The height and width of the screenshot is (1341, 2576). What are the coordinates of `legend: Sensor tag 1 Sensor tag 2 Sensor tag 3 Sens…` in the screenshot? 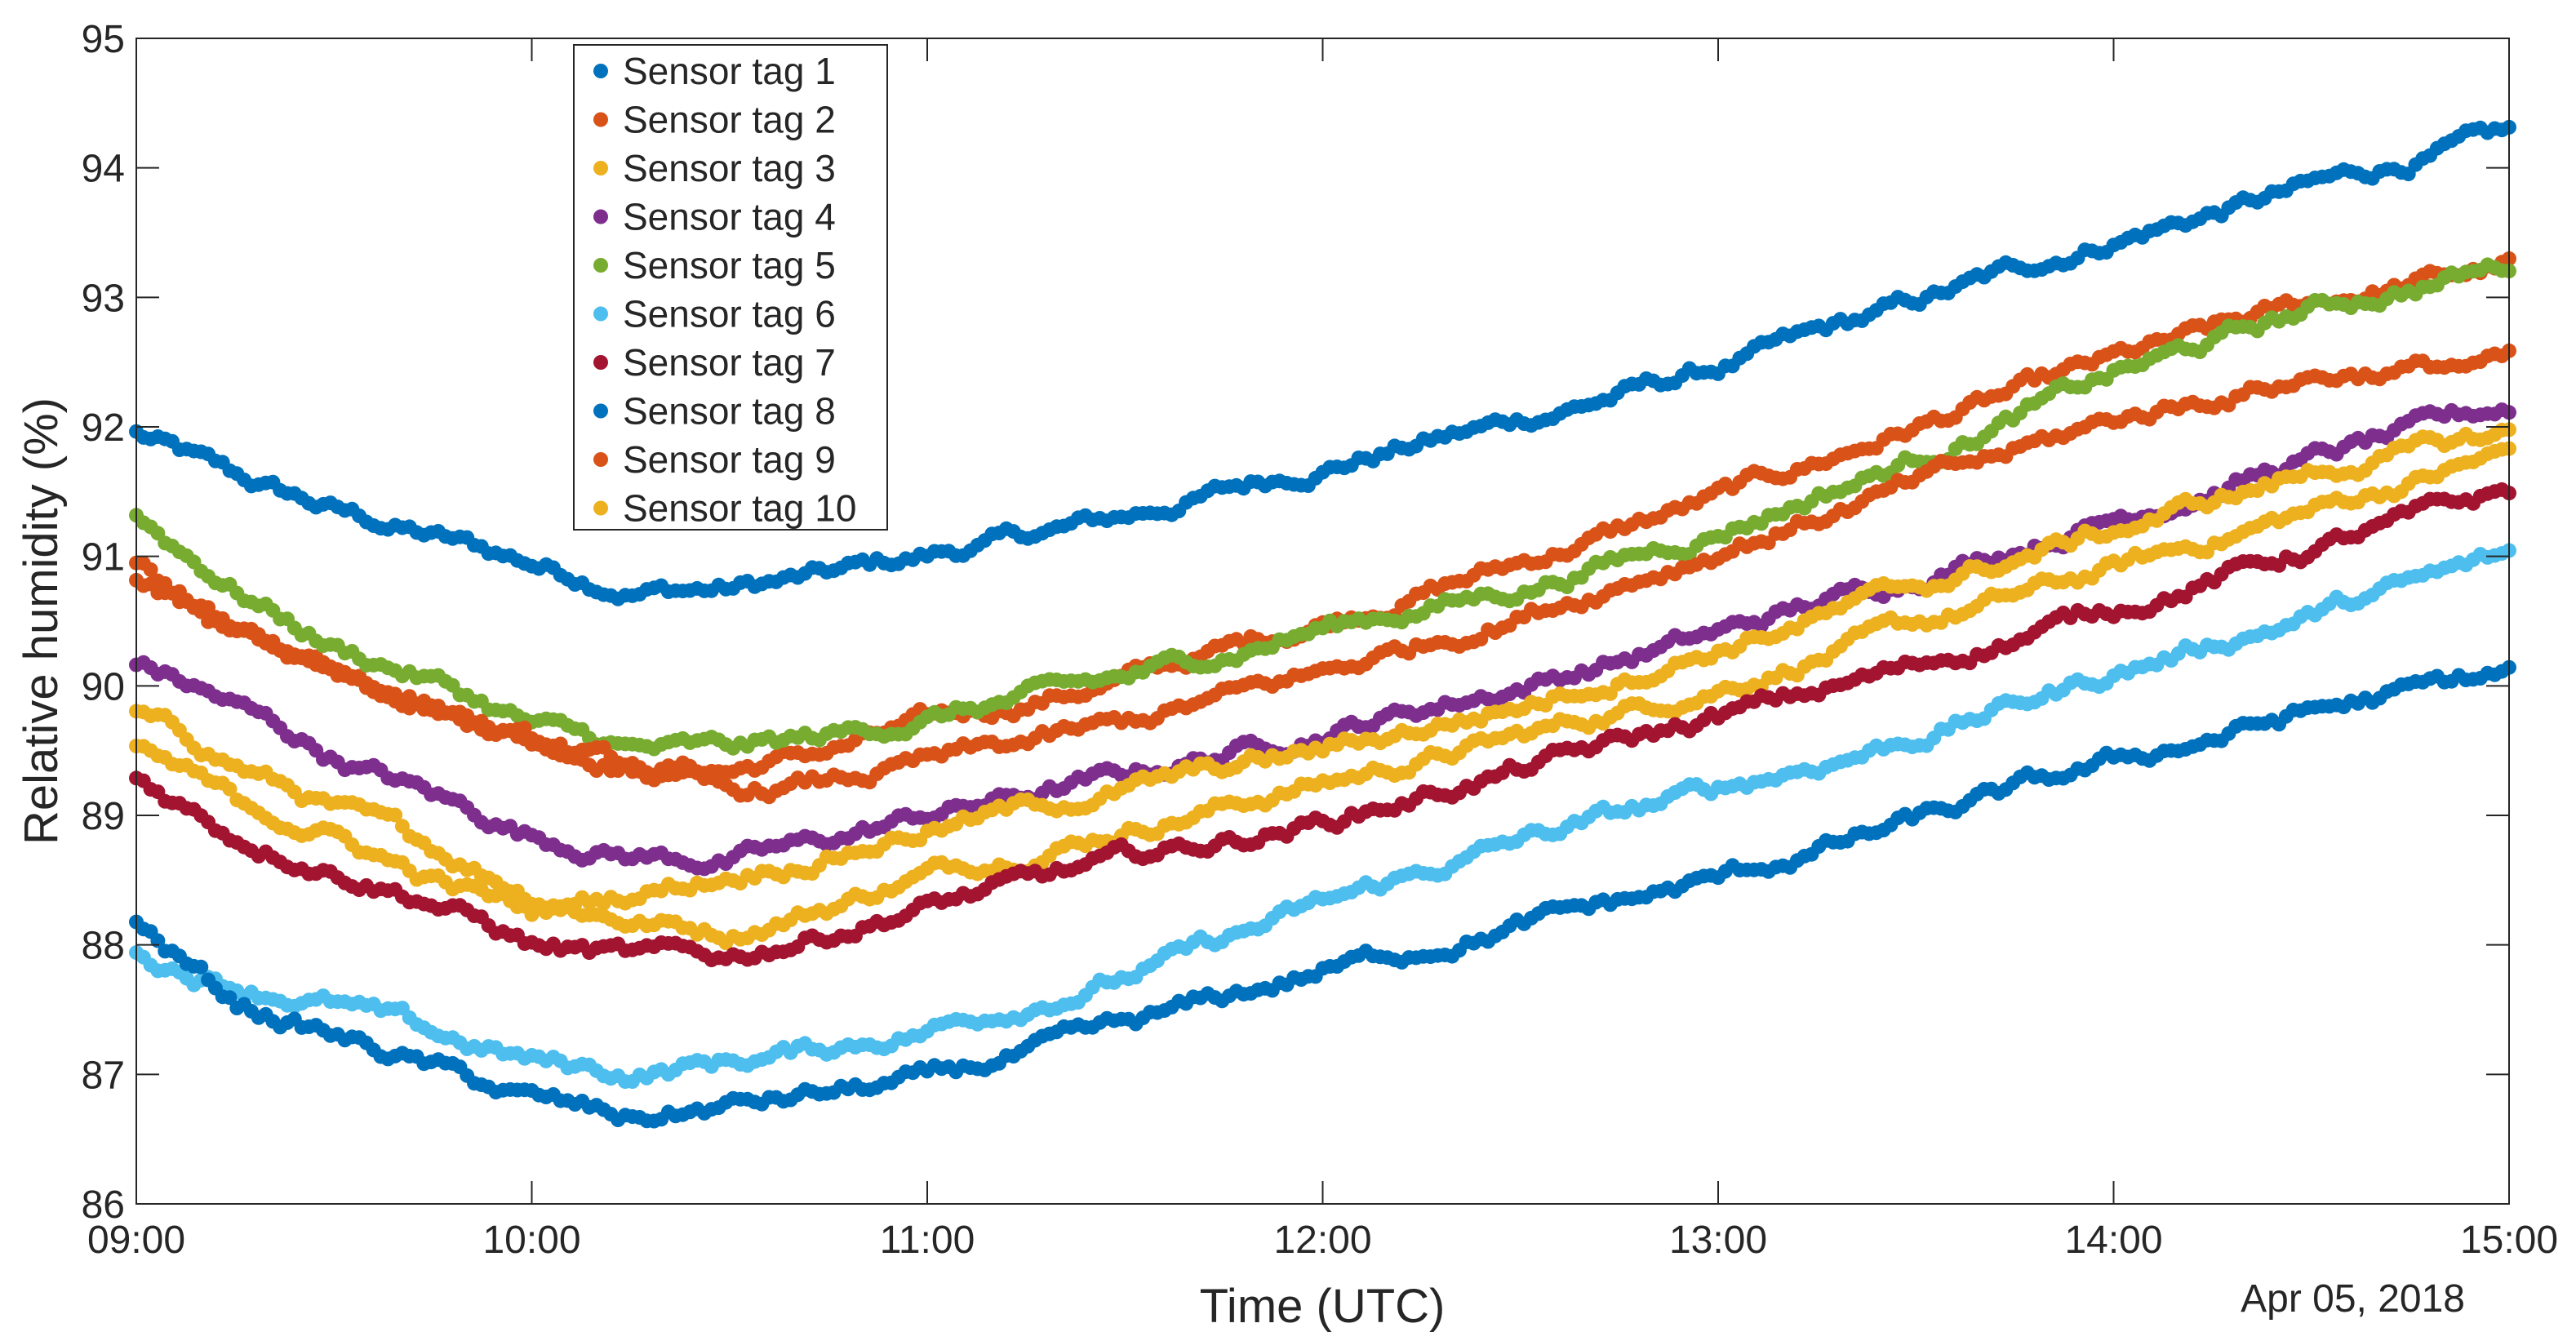 It's located at (730, 287).